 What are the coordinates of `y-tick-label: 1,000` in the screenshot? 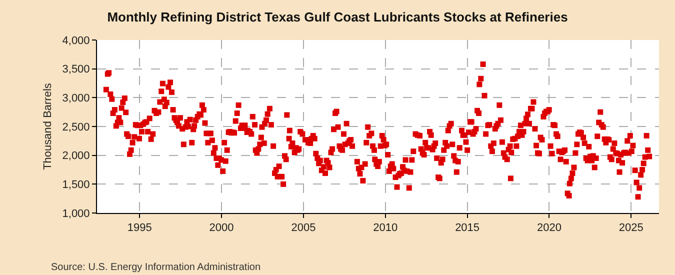 It's located at (76, 214).